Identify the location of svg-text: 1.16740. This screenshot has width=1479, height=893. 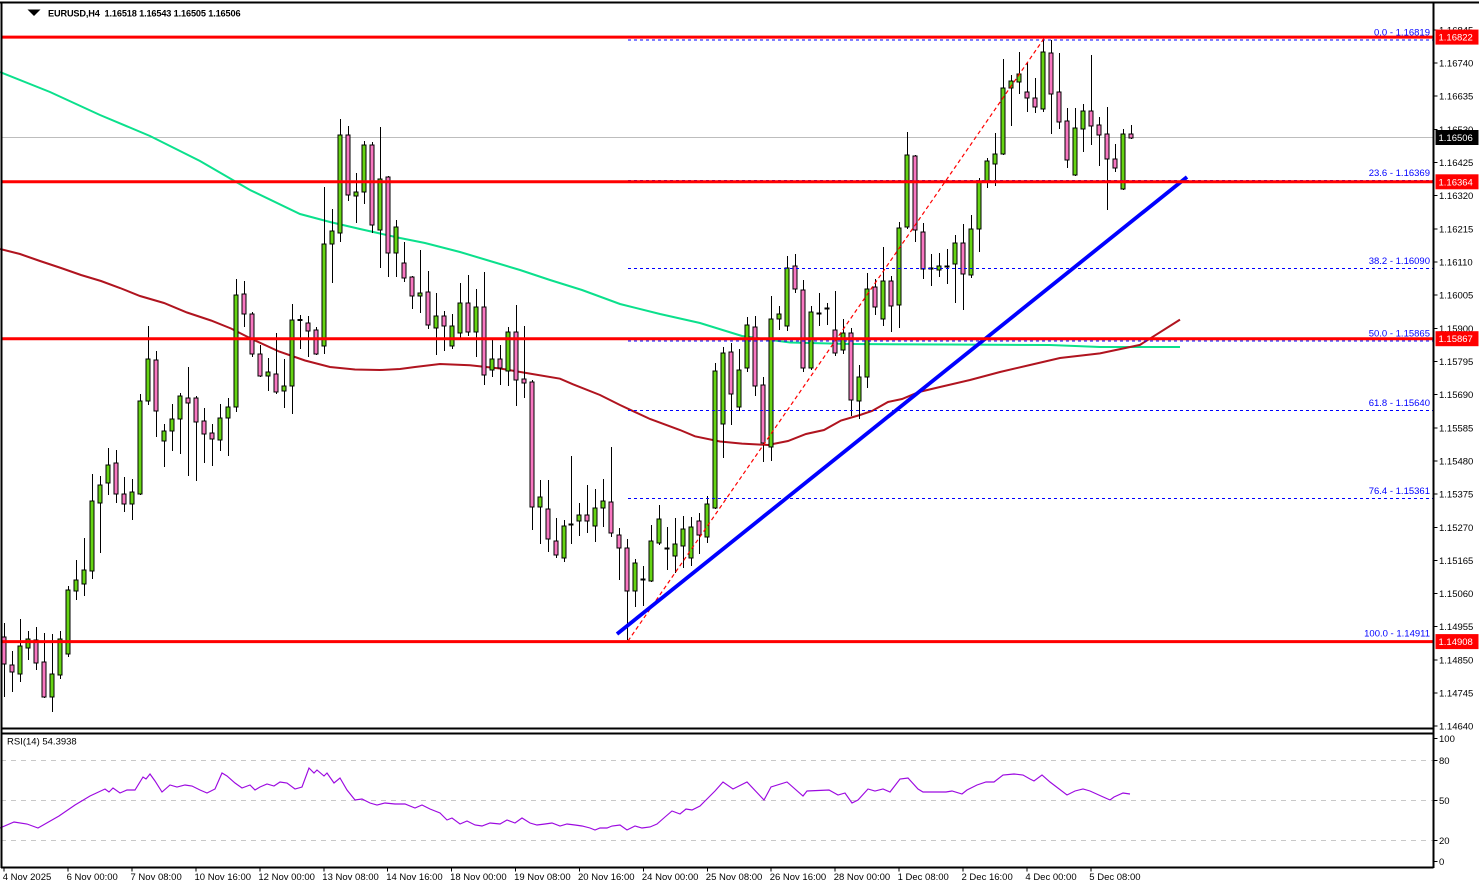
(1456, 64).